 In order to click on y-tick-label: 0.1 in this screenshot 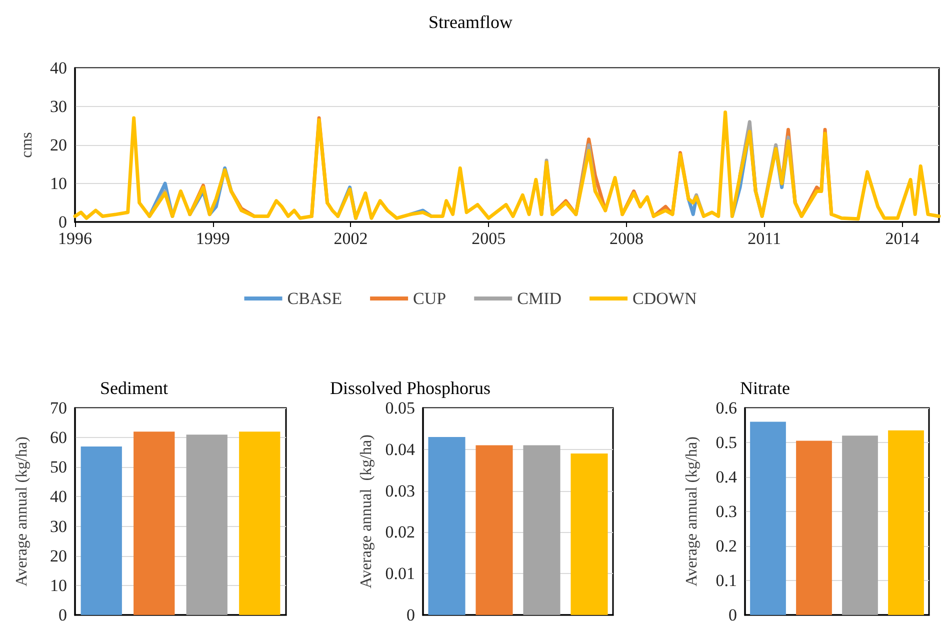, I will do `click(726, 580)`.